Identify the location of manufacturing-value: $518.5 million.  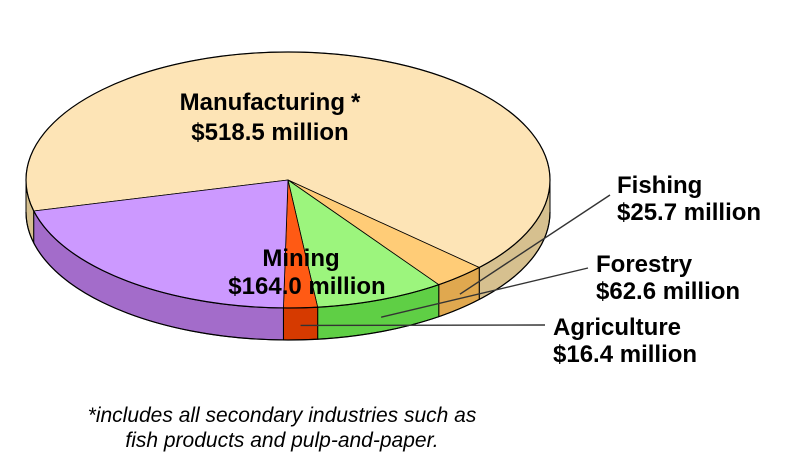
(269, 132).